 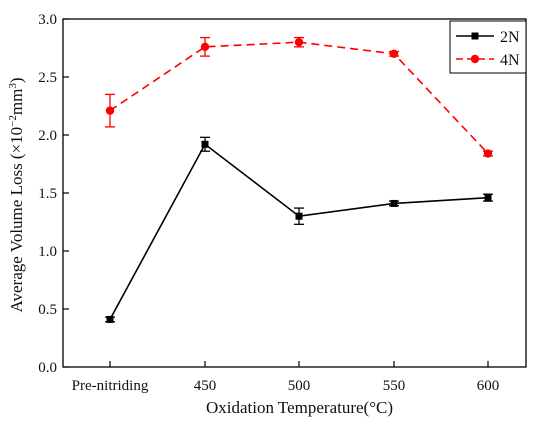 What do you see at coordinates (110, 386) in the screenshot?
I see `x-tick-label: Pre-nitriding` at bounding box center [110, 386].